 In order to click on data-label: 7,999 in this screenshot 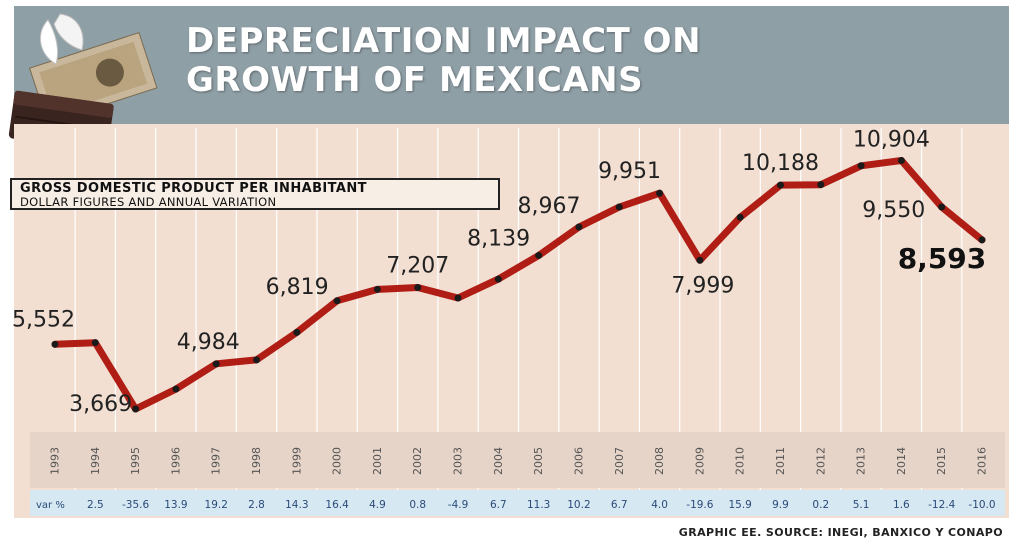, I will do `click(702, 285)`.